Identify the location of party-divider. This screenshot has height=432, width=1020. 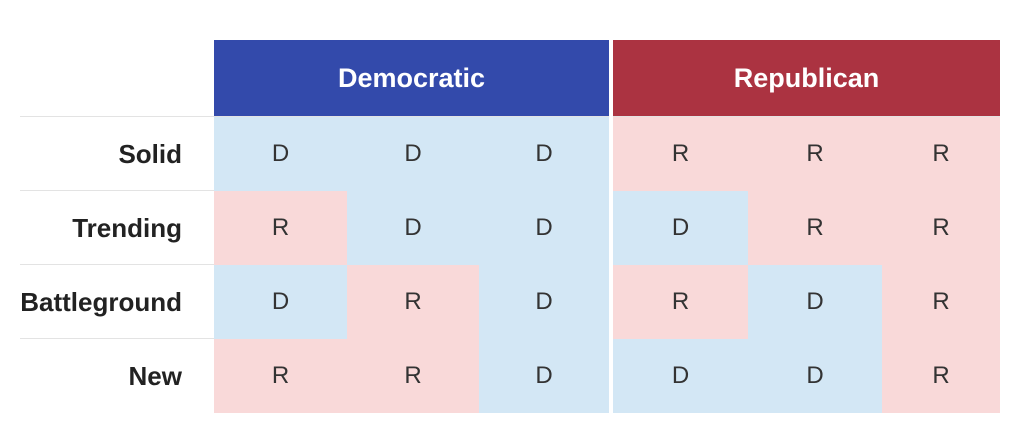
(611, 226).